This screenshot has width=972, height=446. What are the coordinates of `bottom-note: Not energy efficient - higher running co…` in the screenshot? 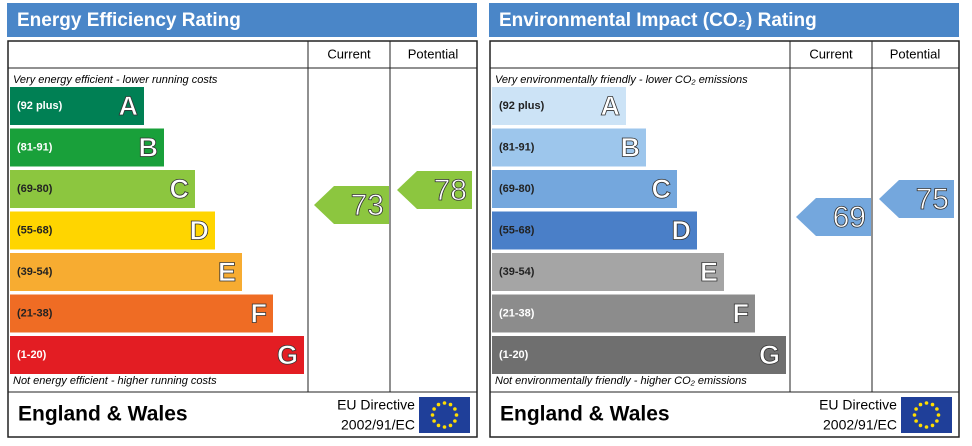 It's located at (115, 381).